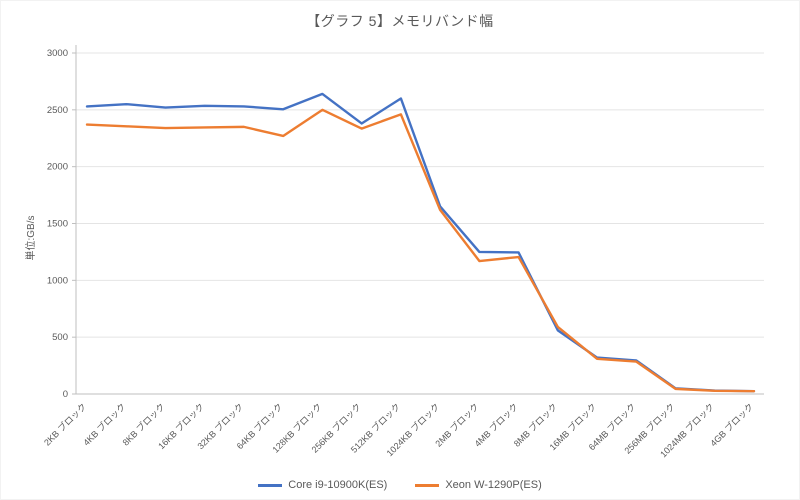 This screenshot has width=800, height=500. What do you see at coordinates (57, 224) in the screenshot?
I see `y-tick-label: 1500` at bounding box center [57, 224].